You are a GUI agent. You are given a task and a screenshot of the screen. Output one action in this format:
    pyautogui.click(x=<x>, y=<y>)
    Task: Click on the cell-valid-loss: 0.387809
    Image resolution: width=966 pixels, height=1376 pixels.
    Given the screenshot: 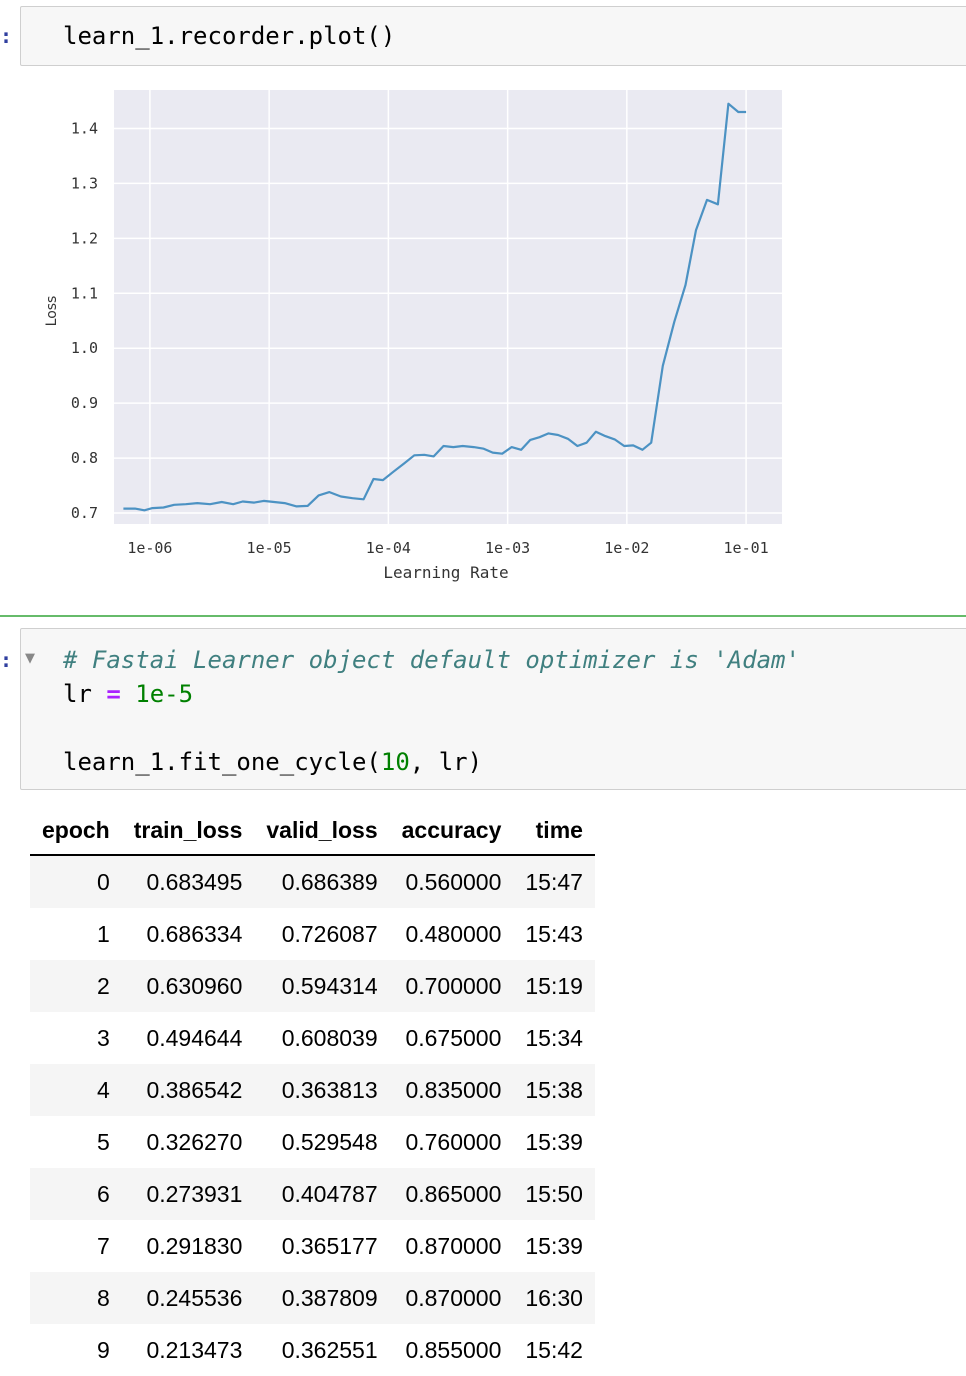 What is the action you would take?
    pyautogui.click(x=322, y=1298)
    